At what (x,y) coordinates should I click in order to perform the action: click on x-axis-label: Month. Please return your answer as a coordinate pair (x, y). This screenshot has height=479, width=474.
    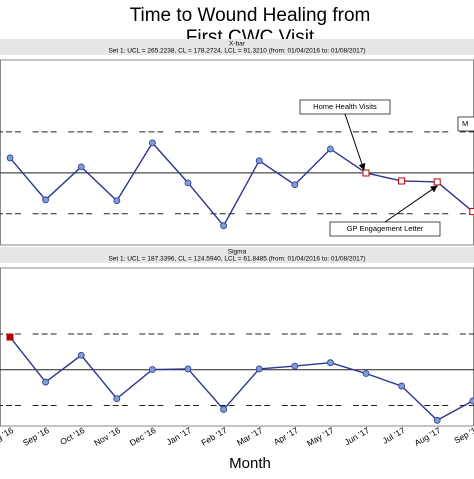
    Looking at the image, I should click on (250, 463).